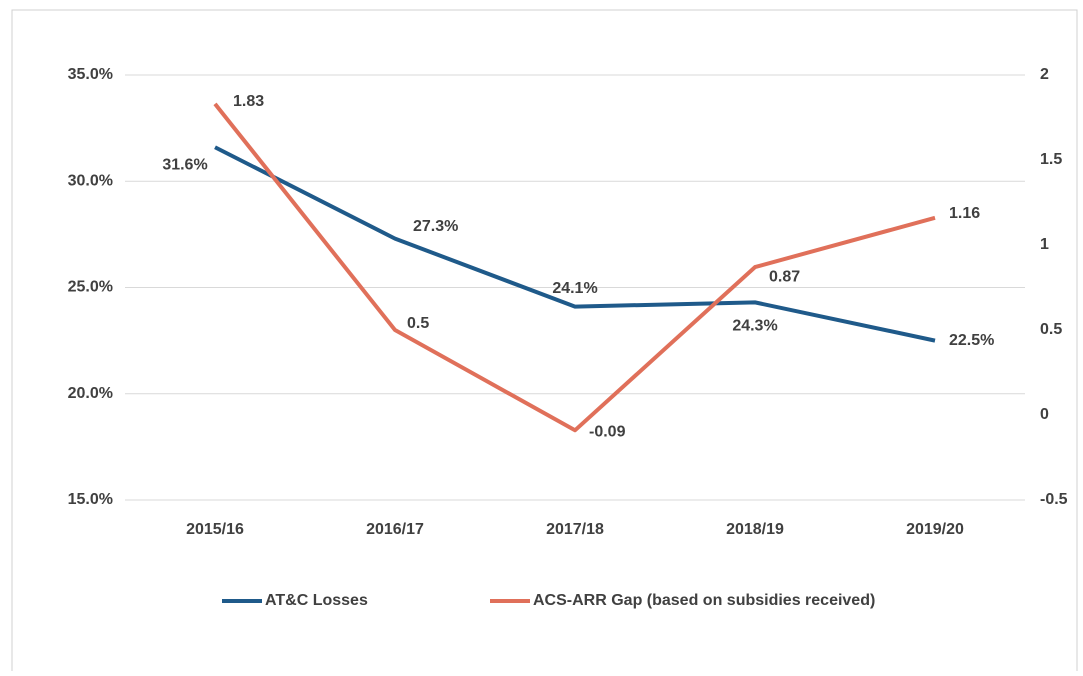 Image resolution: width=1083 pixels, height=676 pixels. Describe the element at coordinates (575, 529) in the screenshot. I see `x-tick-label: 2017/18` at that location.